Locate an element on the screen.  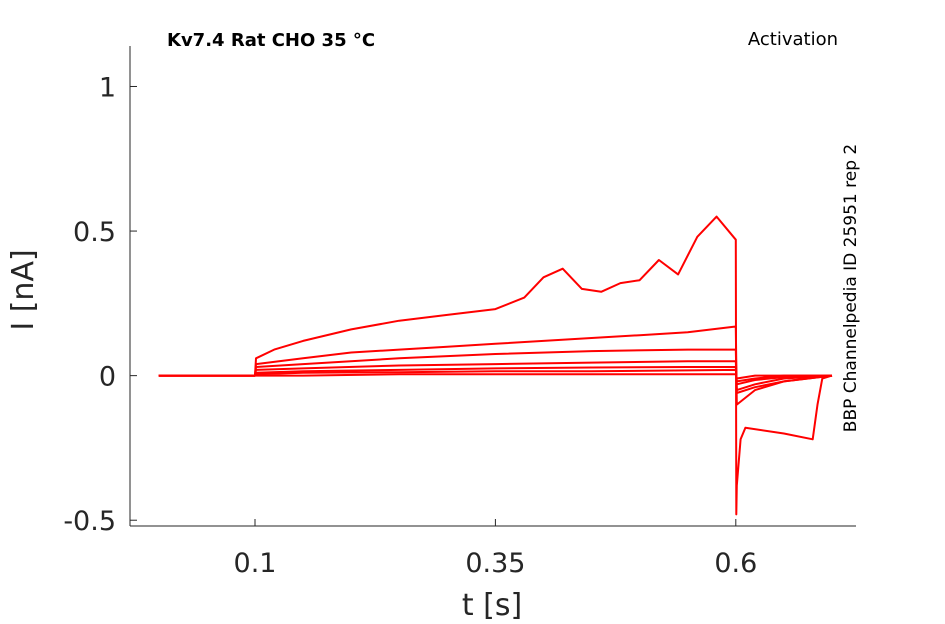
x-tick-label: 0.35 is located at coordinates (495, 563).